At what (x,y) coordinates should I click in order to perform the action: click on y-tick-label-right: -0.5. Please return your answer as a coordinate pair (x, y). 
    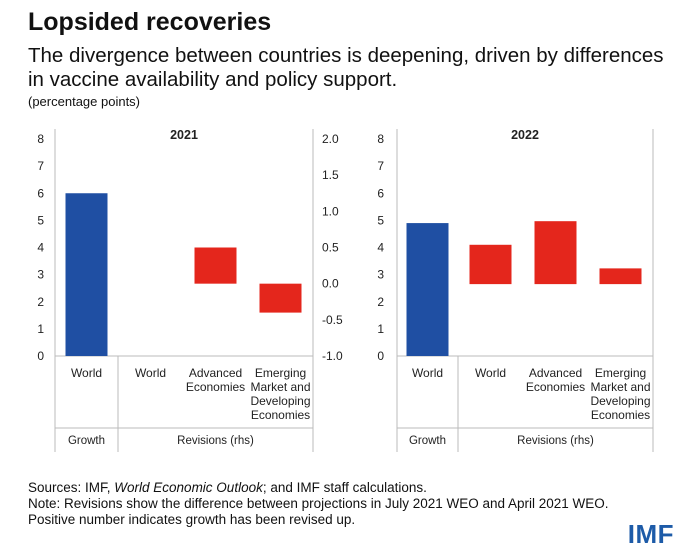
    Looking at the image, I should click on (332, 320).